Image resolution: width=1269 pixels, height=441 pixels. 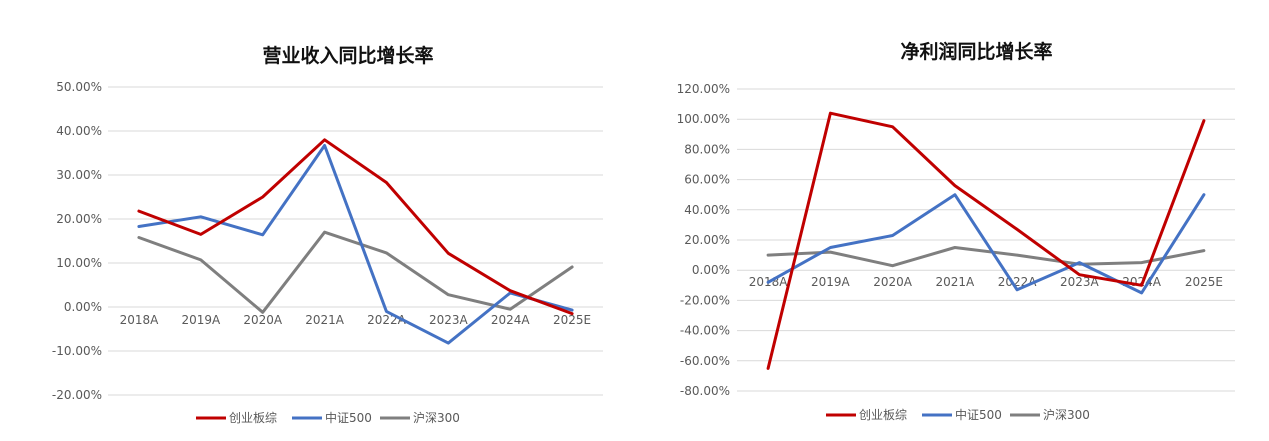 I want to click on y-tick-label: 100.00%, so click(x=703, y=119).